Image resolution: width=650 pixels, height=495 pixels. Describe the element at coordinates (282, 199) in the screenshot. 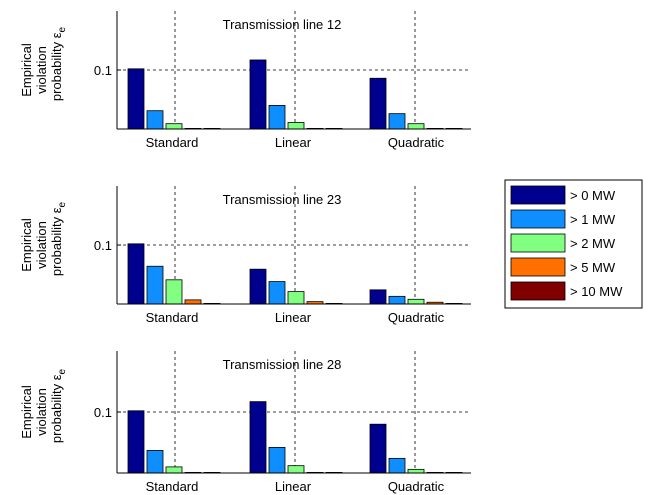

I see `chart-title: Transmission line 23` at that location.